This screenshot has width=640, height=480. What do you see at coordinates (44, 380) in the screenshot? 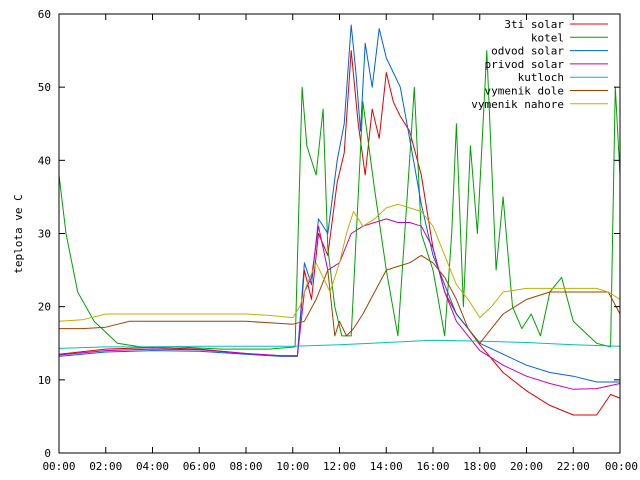
I see `y-tick-label: 10` at bounding box center [44, 380].